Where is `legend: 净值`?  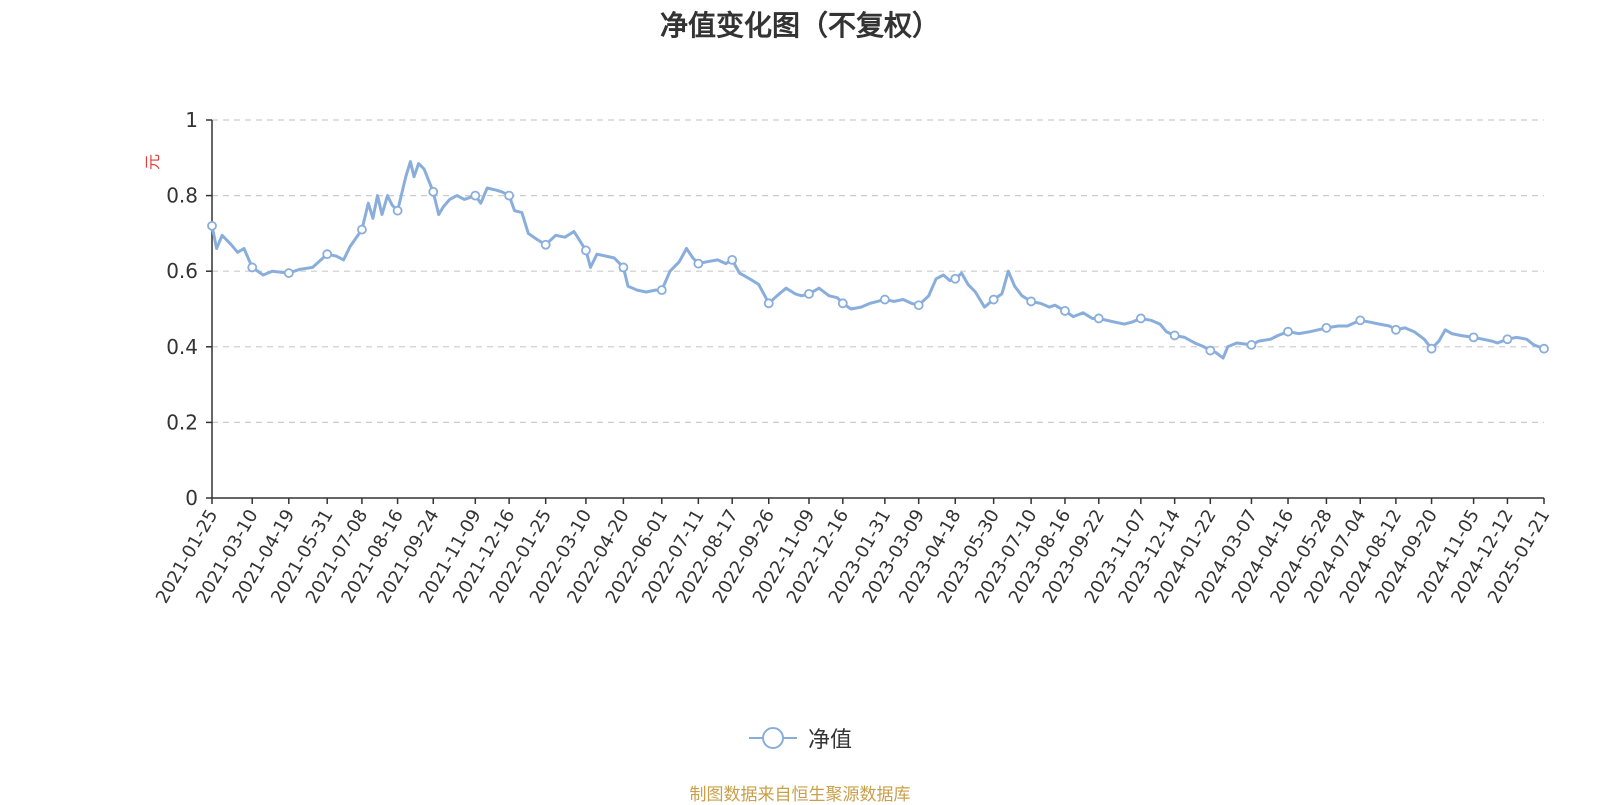 legend: 净值 is located at coordinates (800, 739).